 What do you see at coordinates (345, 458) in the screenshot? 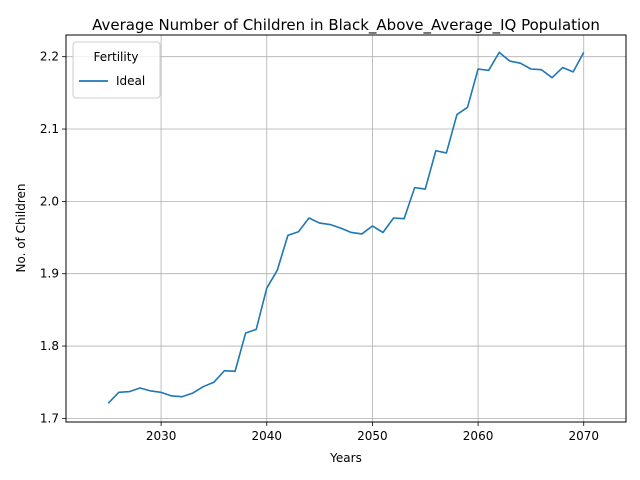
I see `x-axis-label: Years` at bounding box center [345, 458].